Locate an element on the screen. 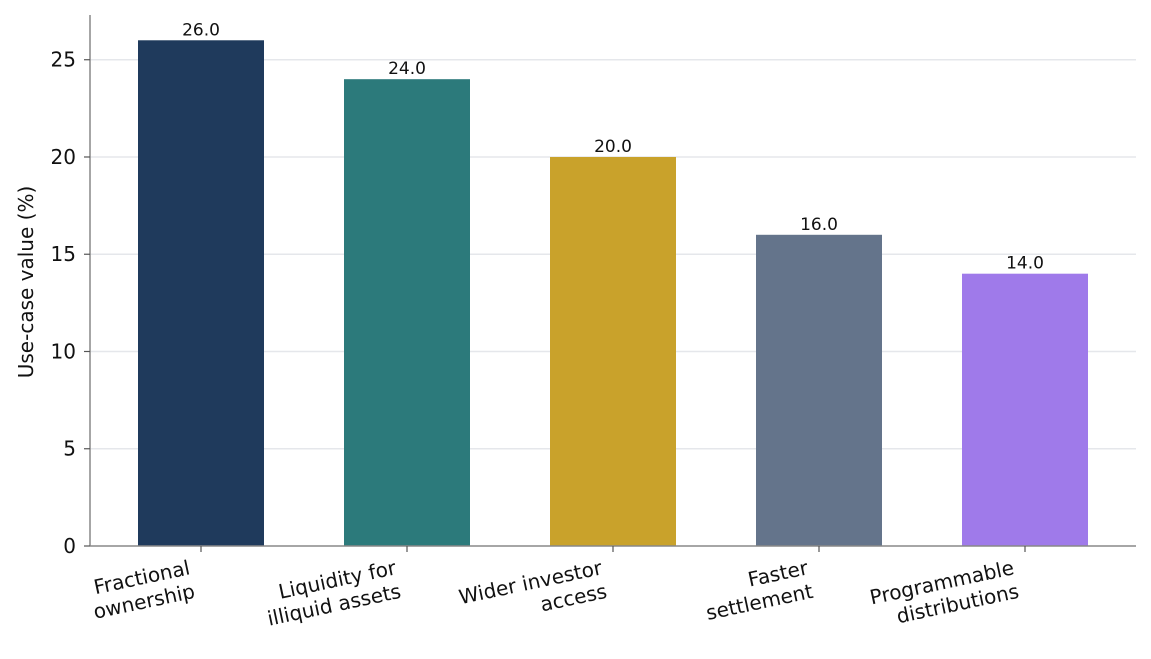 Image resolution: width=1151 pixels, height=659 pixels. bar-value-label: 14.0 is located at coordinates (1025, 264).